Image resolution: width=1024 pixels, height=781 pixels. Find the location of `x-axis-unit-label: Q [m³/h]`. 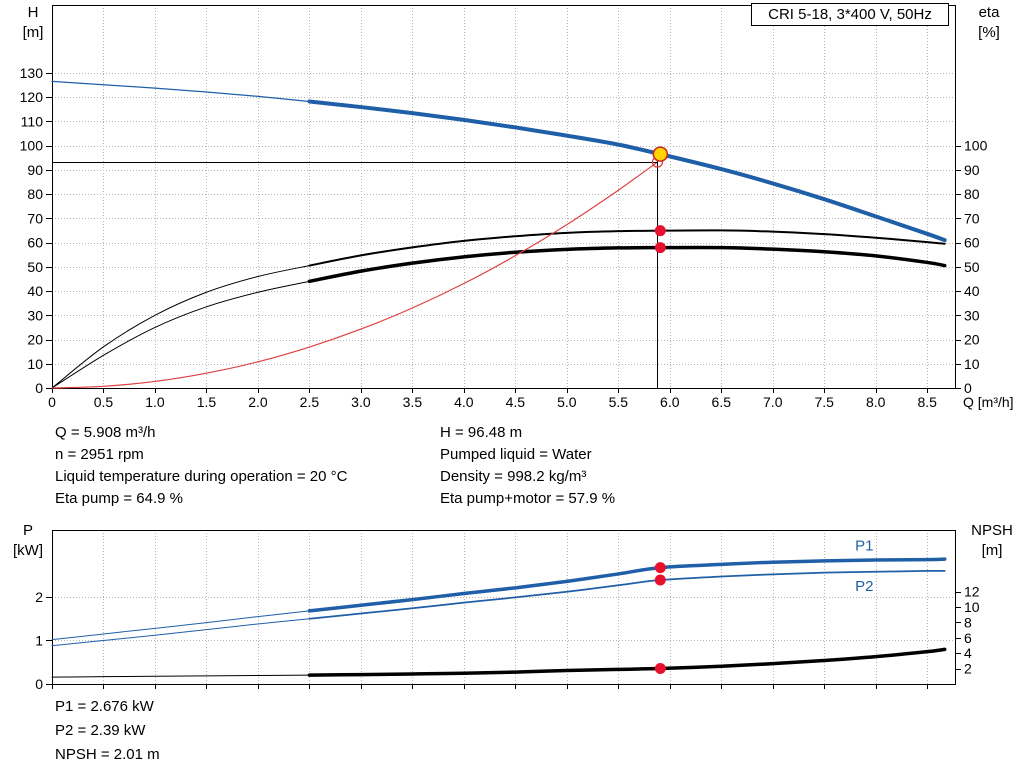

x-axis-unit-label: Q [m³/h] is located at coordinates (988, 402).